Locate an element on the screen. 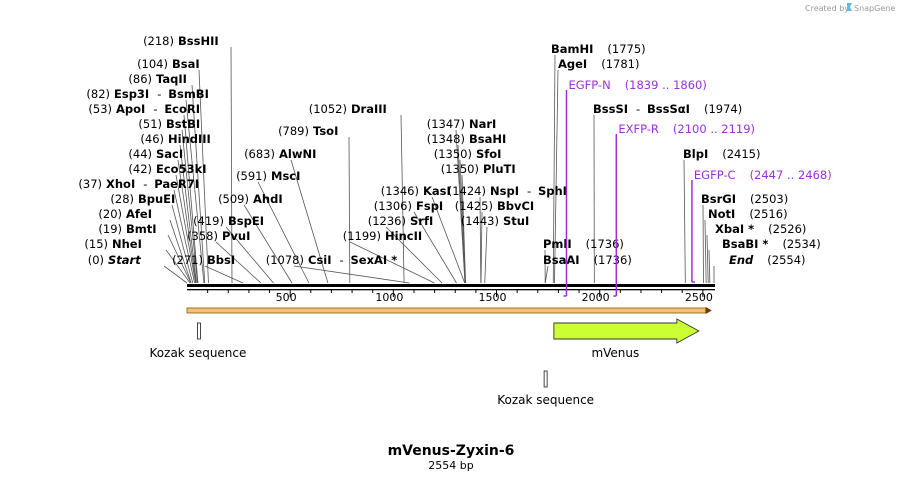 This screenshot has height=481, width=901. site-position: (2554) is located at coordinates (786, 260).